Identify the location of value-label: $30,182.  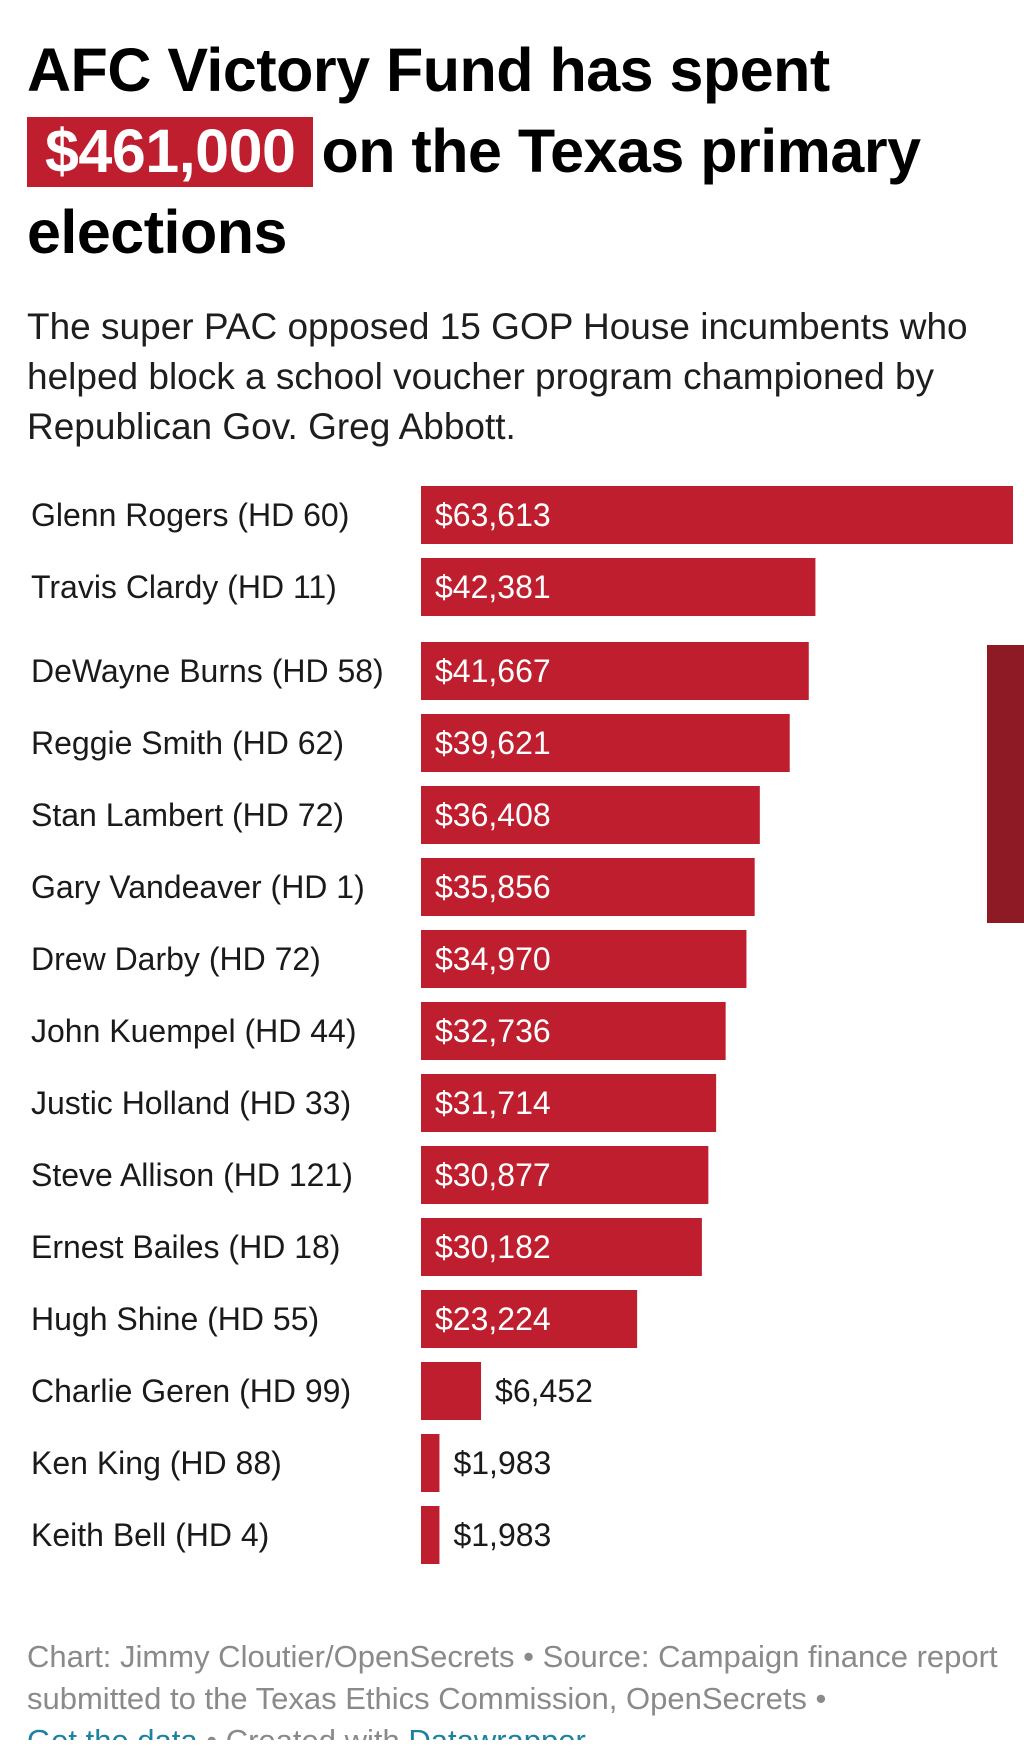
(493, 1247).